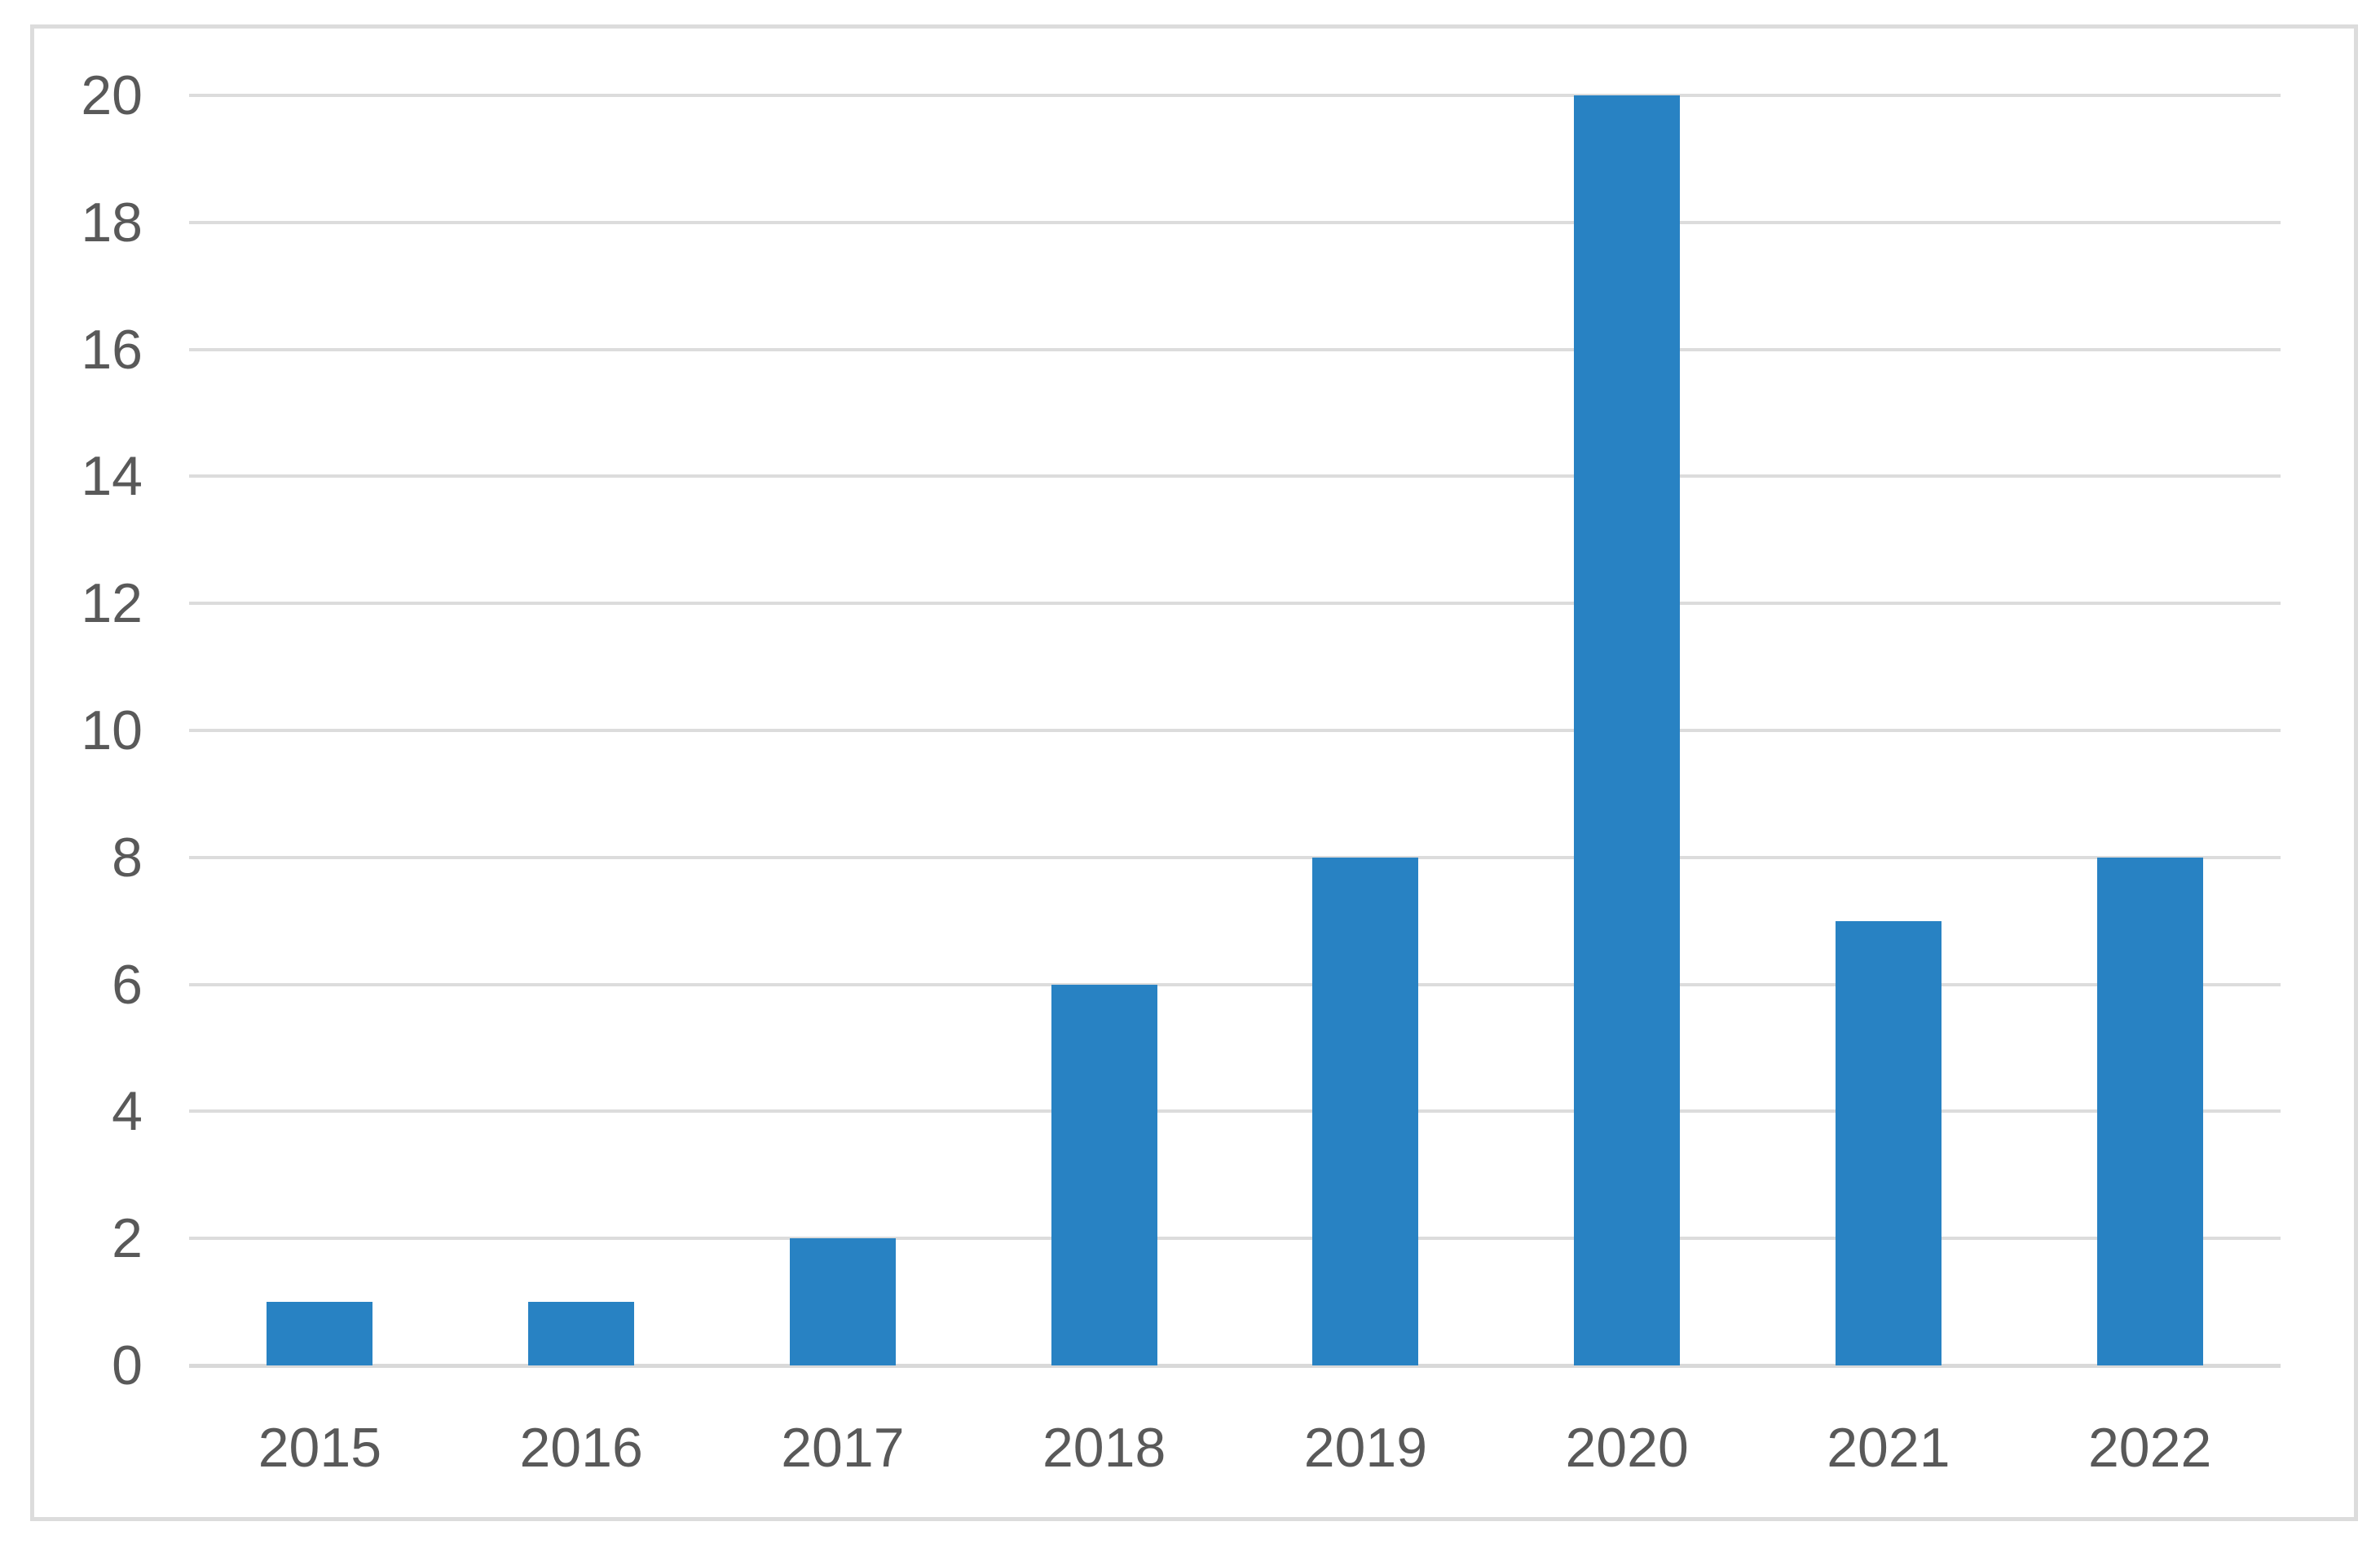 The image size is (2380, 1557). I want to click on y-axis-tick-label: 10, so click(112, 730).